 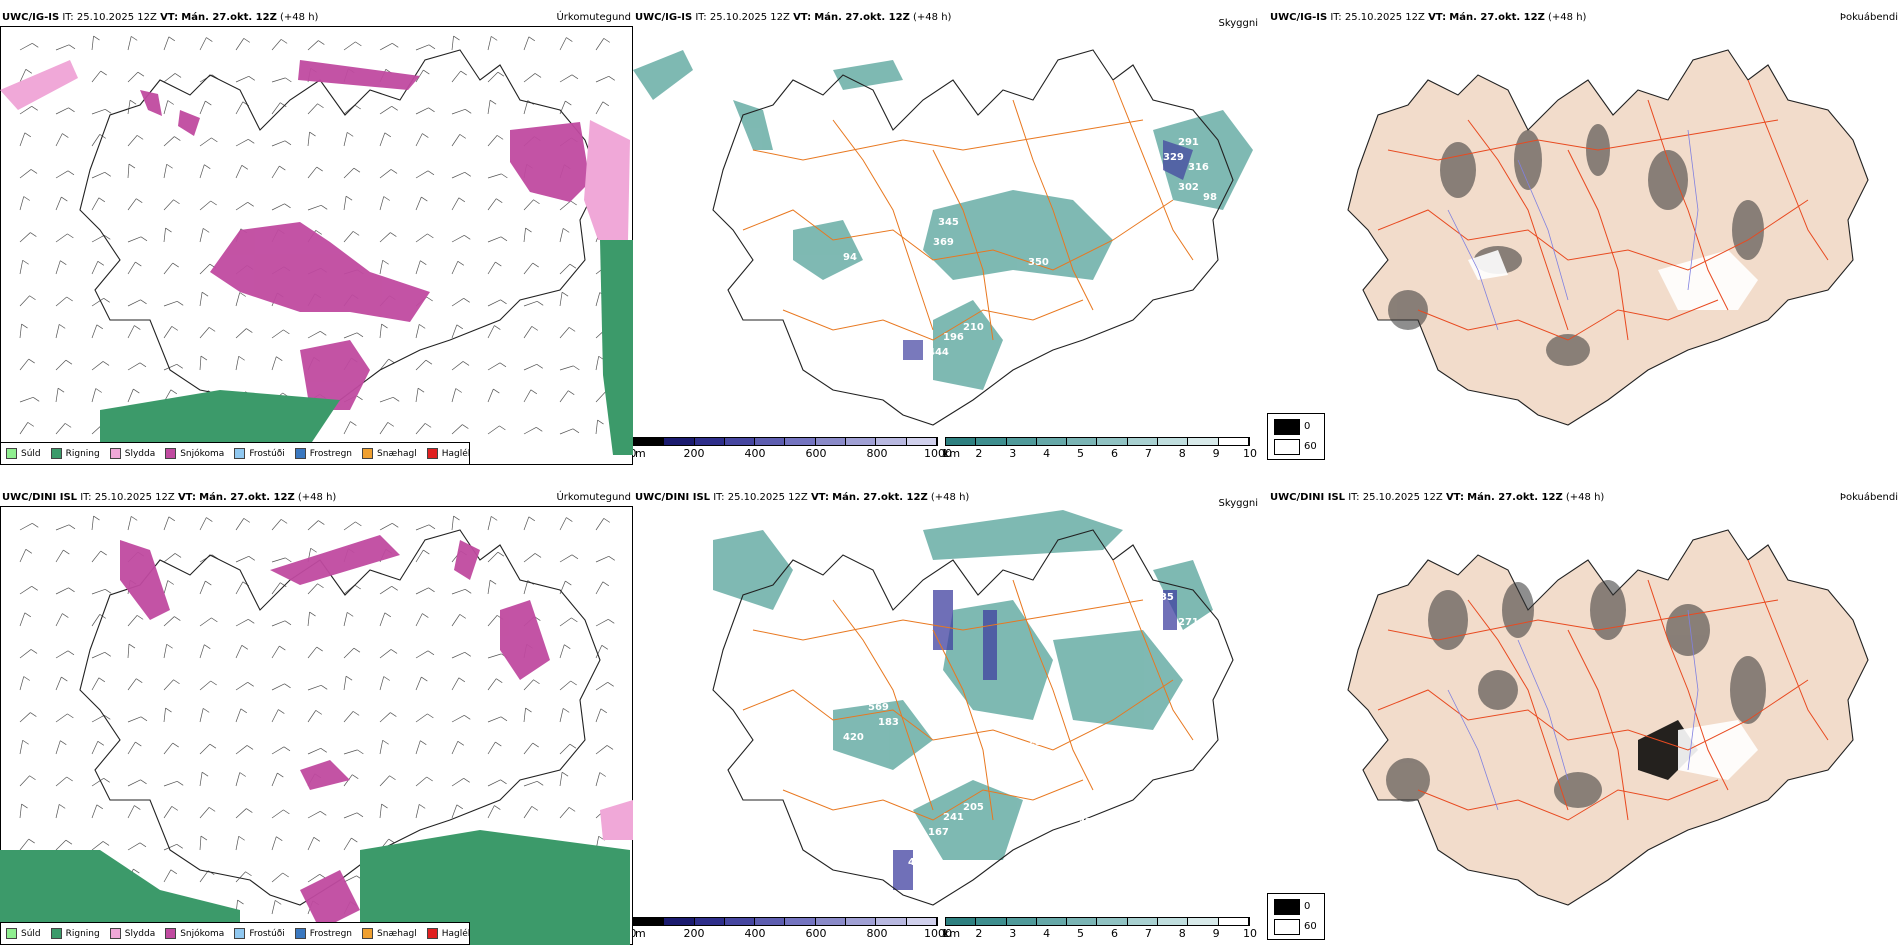 I want to click on ceiling-label: 291, so click(x=1188, y=142).